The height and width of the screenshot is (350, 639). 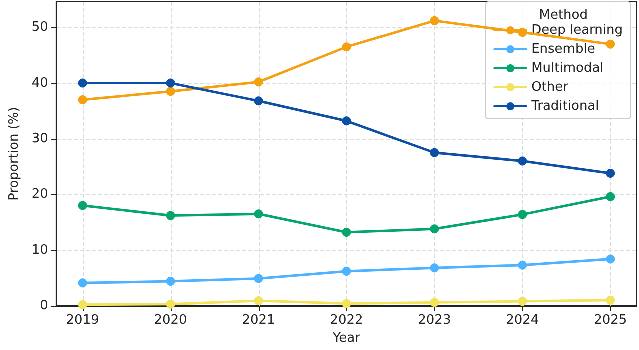 I want to click on x-tick-label: 2024, so click(x=523, y=320).